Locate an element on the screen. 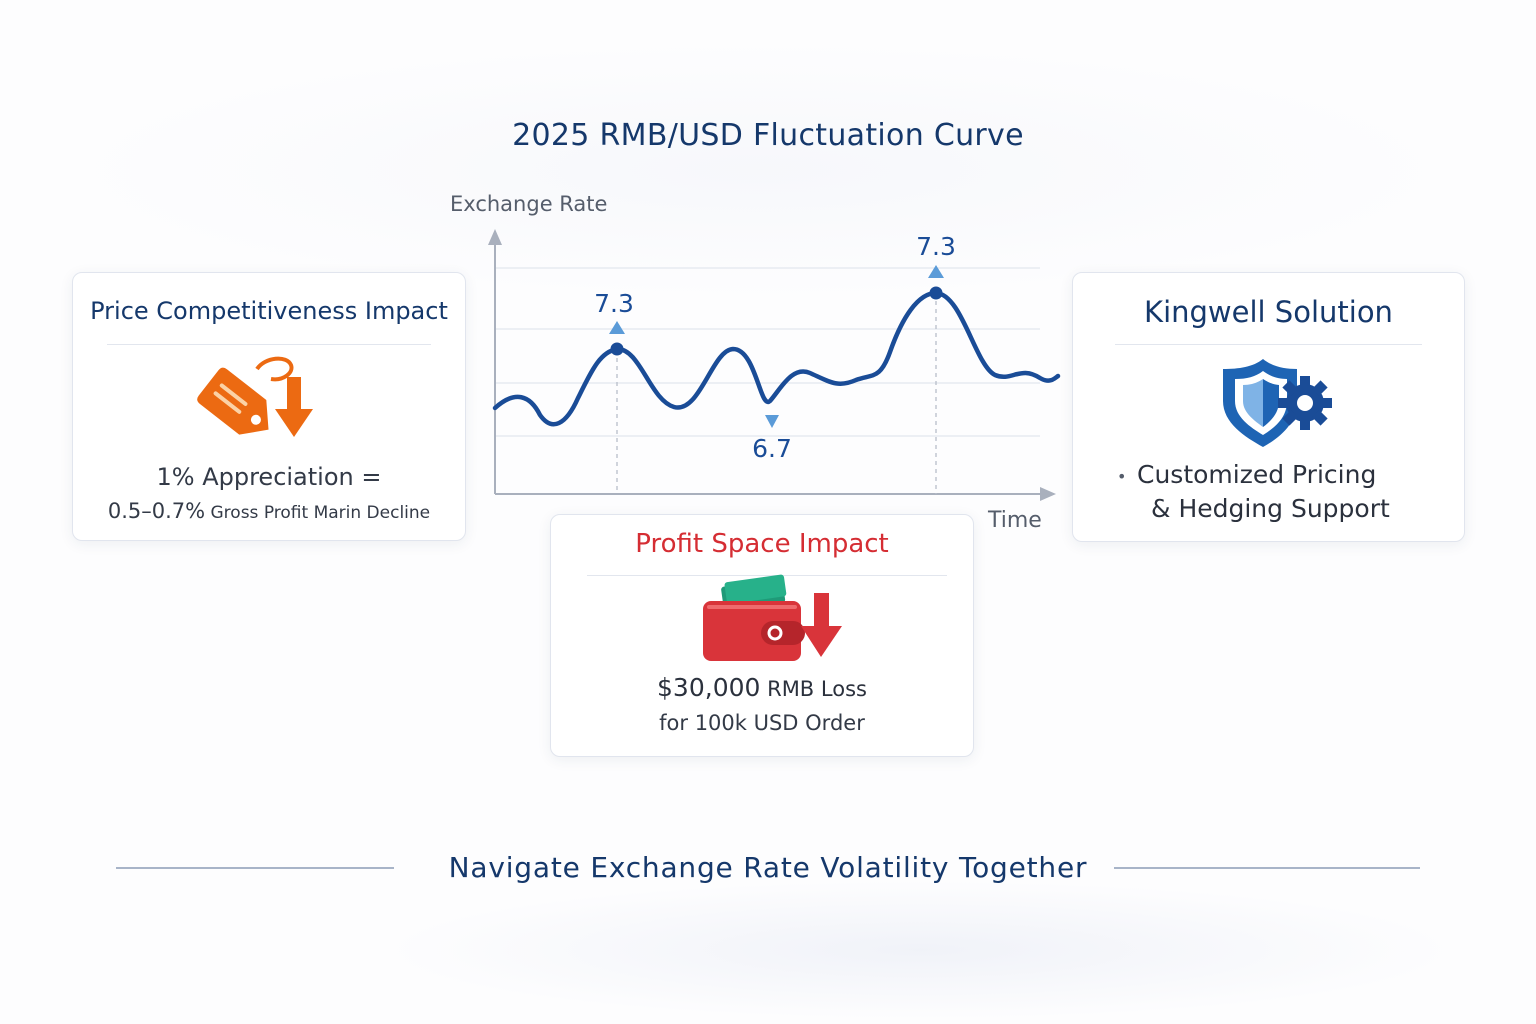 Image resolution: width=1536 pixels, height=1024 pixels. order-text: for 100k USD Order is located at coordinates (762, 723).